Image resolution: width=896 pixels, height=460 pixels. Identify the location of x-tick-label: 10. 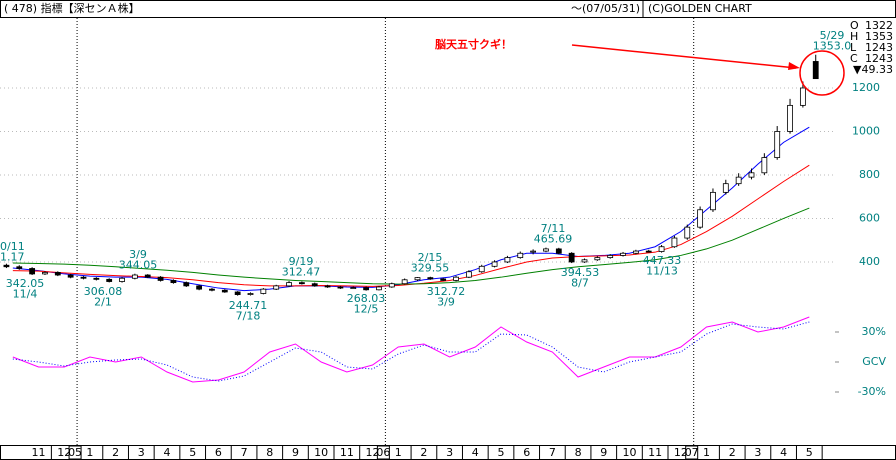
(629, 452).